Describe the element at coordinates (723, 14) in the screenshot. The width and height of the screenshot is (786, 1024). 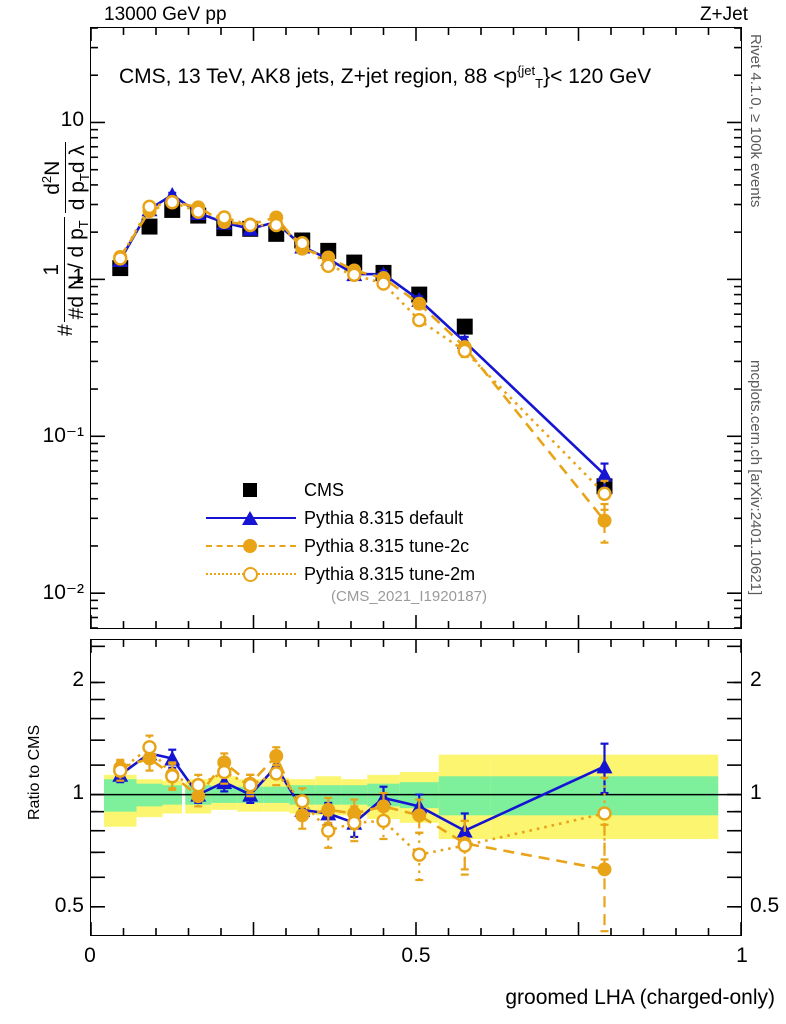
I see `header-process-label: Z+Jet` at that location.